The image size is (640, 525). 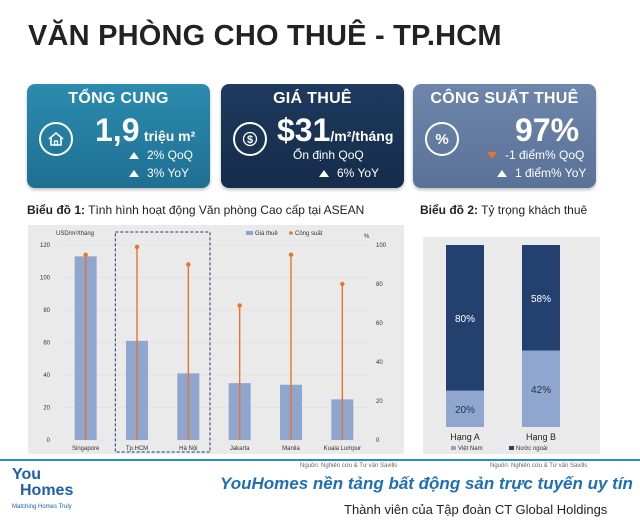 I want to click on x-tick-label: Hạng B, so click(x=541, y=437).